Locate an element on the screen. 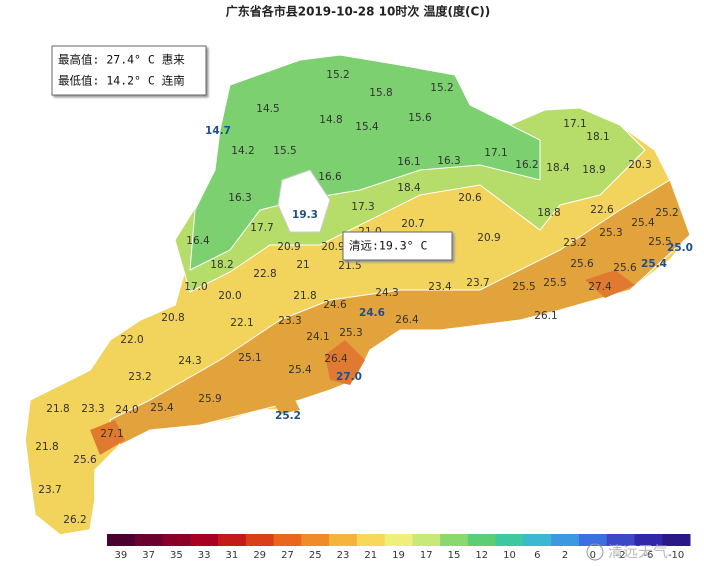 The height and width of the screenshot is (567, 704). temperature-label: 14.5 is located at coordinates (267, 109).